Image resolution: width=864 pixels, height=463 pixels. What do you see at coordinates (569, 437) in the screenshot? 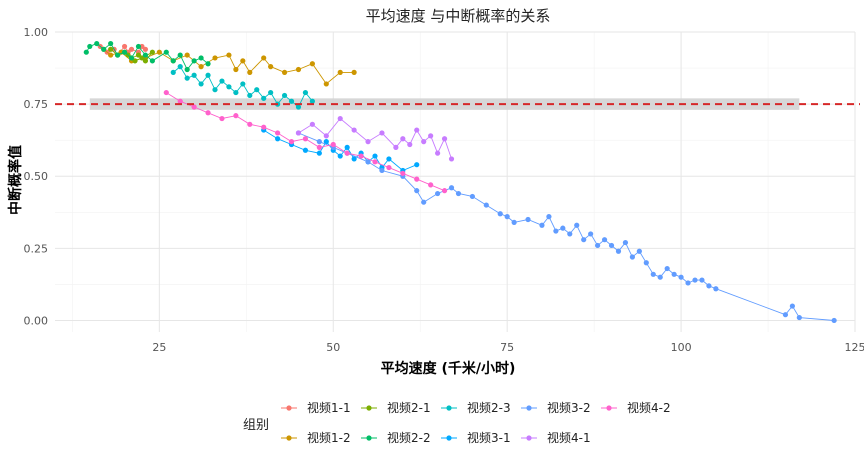
I see `legend-label: 视频4-1` at bounding box center [569, 437].